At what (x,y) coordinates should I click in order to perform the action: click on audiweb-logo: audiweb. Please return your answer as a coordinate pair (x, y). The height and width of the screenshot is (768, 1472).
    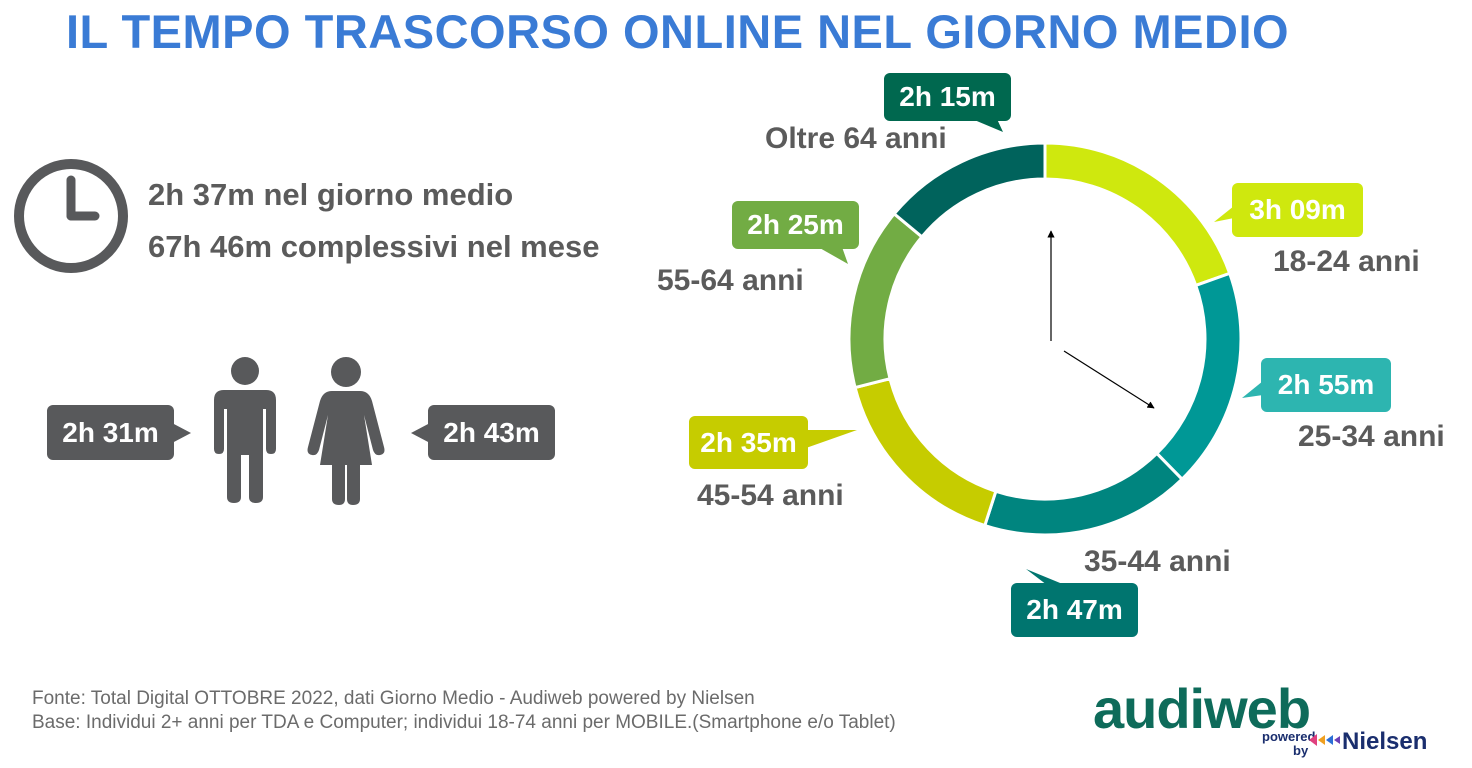
    Looking at the image, I should click on (1202, 708).